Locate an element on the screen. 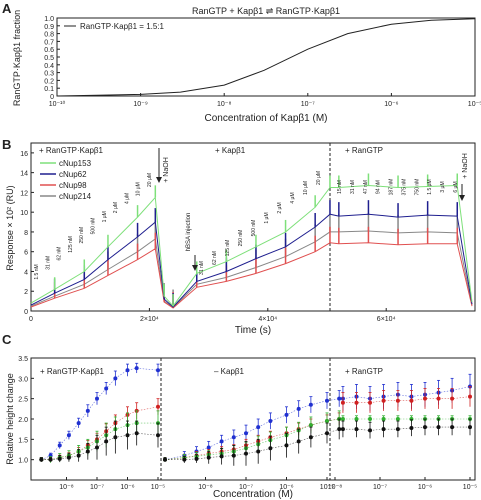 This screenshot has height=500, width=481. panel-a-y-tick-label: 0.3 is located at coordinates (49, 74).